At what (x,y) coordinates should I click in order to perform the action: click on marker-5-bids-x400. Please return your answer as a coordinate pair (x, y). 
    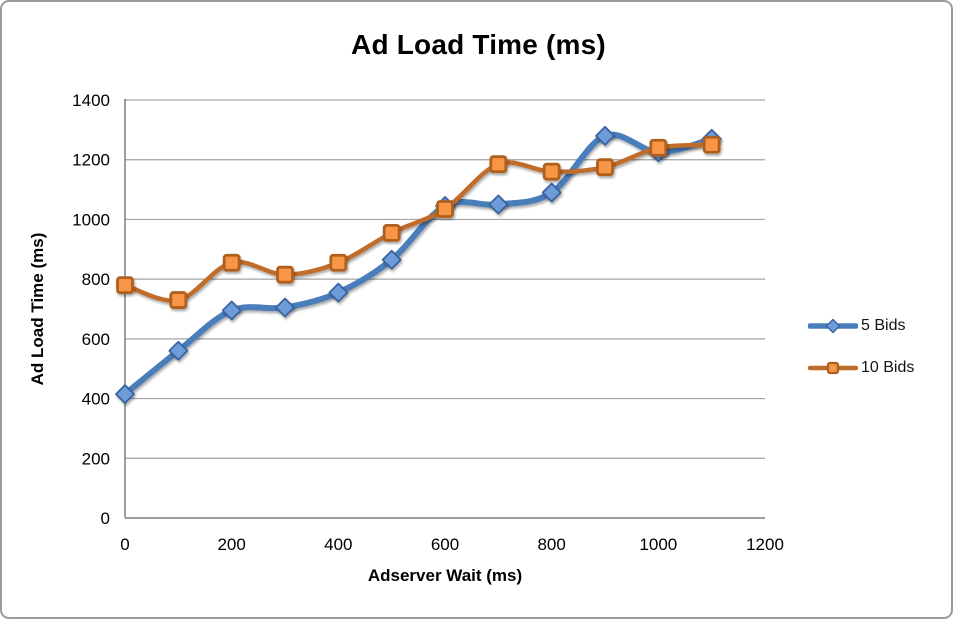
    Looking at the image, I should click on (338, 292).